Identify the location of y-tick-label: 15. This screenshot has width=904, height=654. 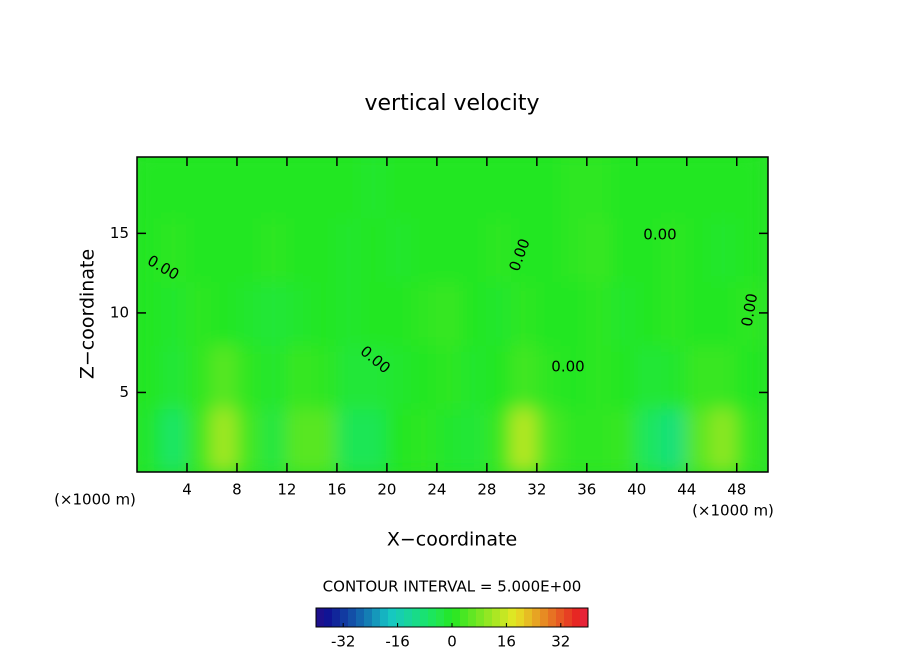
(119, 233).